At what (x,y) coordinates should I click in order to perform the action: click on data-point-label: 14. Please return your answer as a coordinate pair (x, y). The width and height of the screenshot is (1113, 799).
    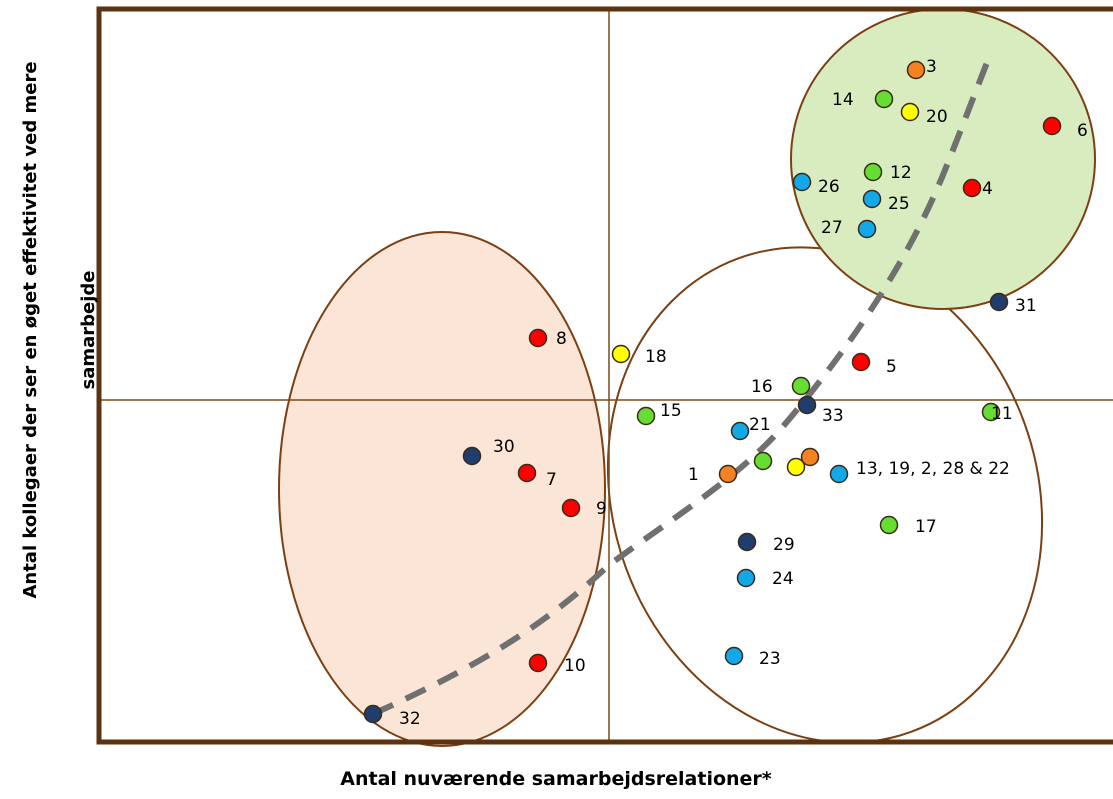
    Looking at the image, I should click on (843, 100).